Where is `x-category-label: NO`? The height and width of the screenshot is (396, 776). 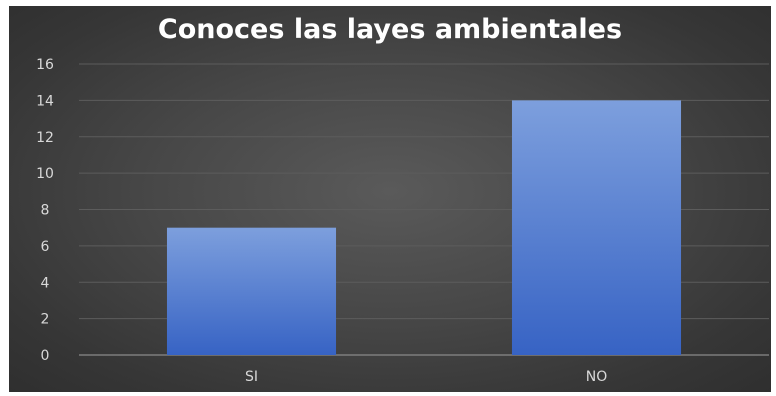 x-category-label: NO is located at coordinates (597, 377).